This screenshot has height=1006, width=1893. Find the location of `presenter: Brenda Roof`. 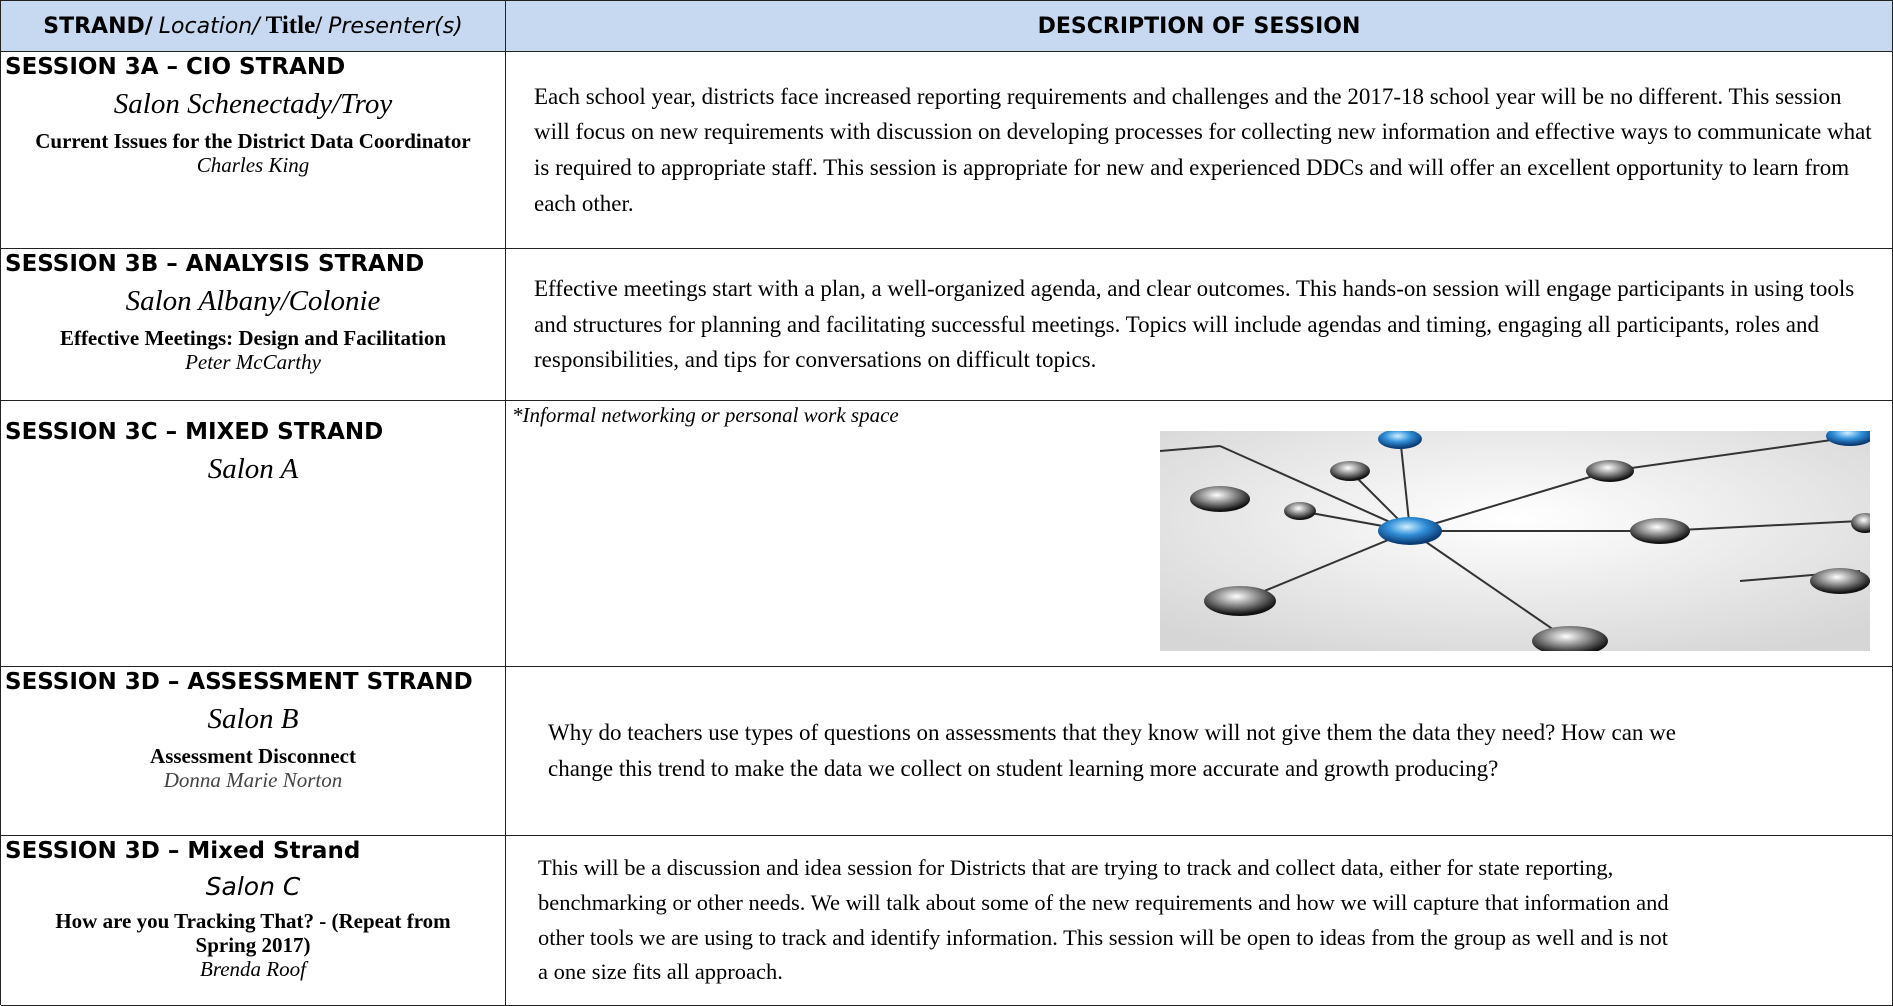

presenter: Brenda Roof is located at coordinates (253, 969).